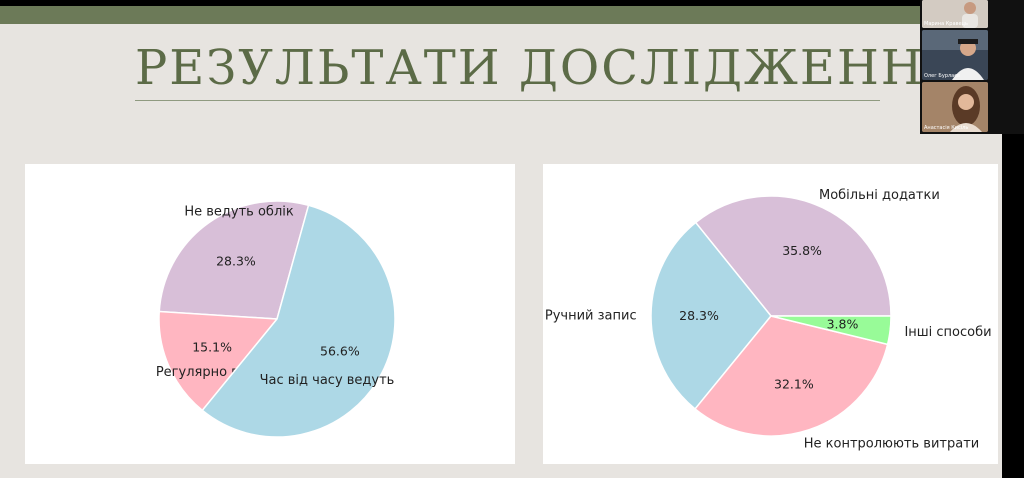  Describe the element at coordinates (239, 211) in the screenshot. I see `pie-slice-category-label: Не ведуть облік` at that location.